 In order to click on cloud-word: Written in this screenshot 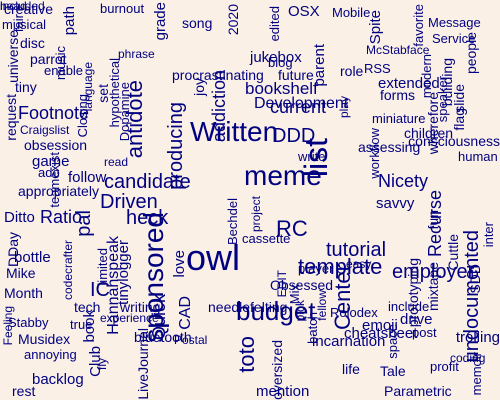, I will do `click(234, 131)`.